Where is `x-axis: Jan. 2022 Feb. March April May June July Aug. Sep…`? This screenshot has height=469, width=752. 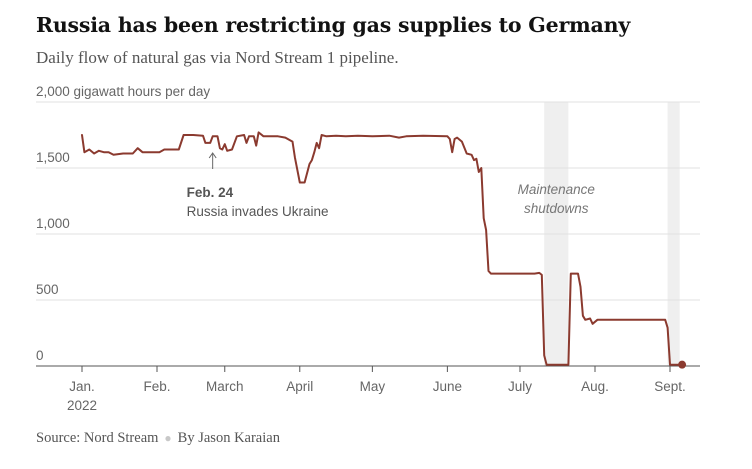 x-axis: Jan. 2022 Feb. March April May June July Aug. Sep… is located at coordinates (376, 389).